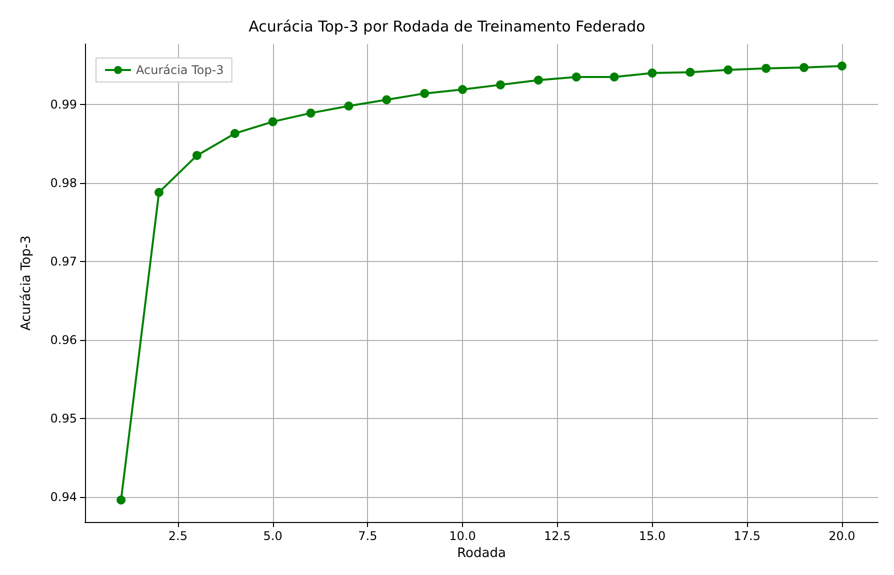 Image resolution: width=894 pixels, height=575 pixels. Describe the element at coordinates (63, 261) in the screenshot. I see `y-tick-label: 0.97` at that location.